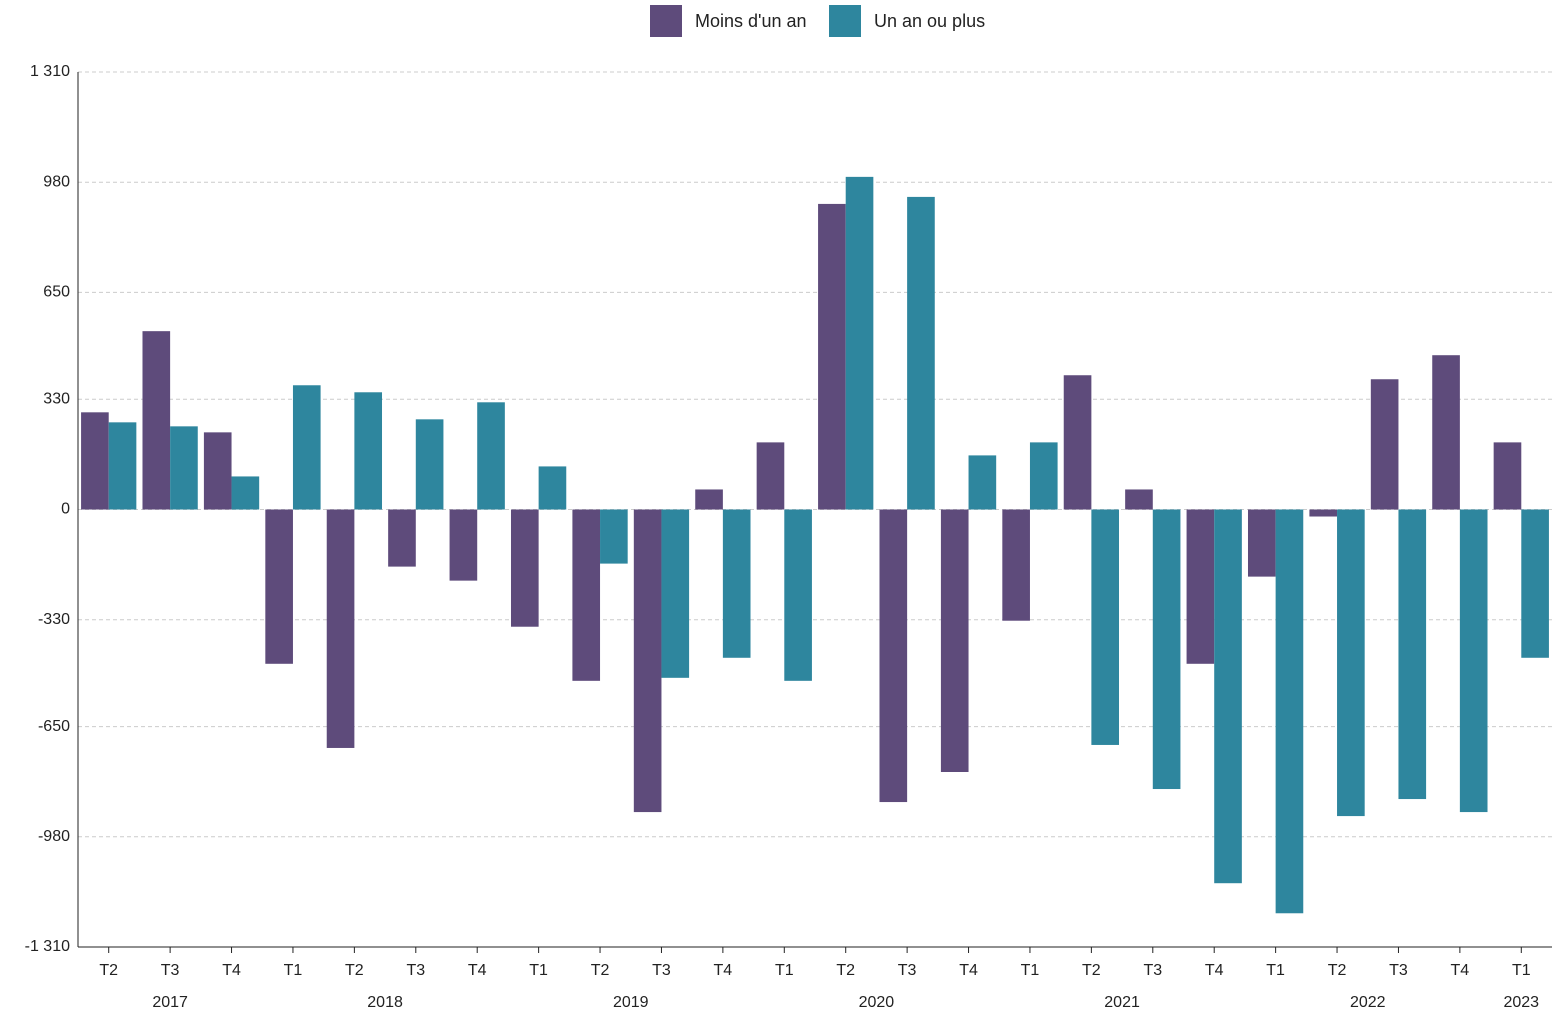  Describe the element at coordinates (54, 836) in the screenshot. I see `y-tick-label: -980` at that location.